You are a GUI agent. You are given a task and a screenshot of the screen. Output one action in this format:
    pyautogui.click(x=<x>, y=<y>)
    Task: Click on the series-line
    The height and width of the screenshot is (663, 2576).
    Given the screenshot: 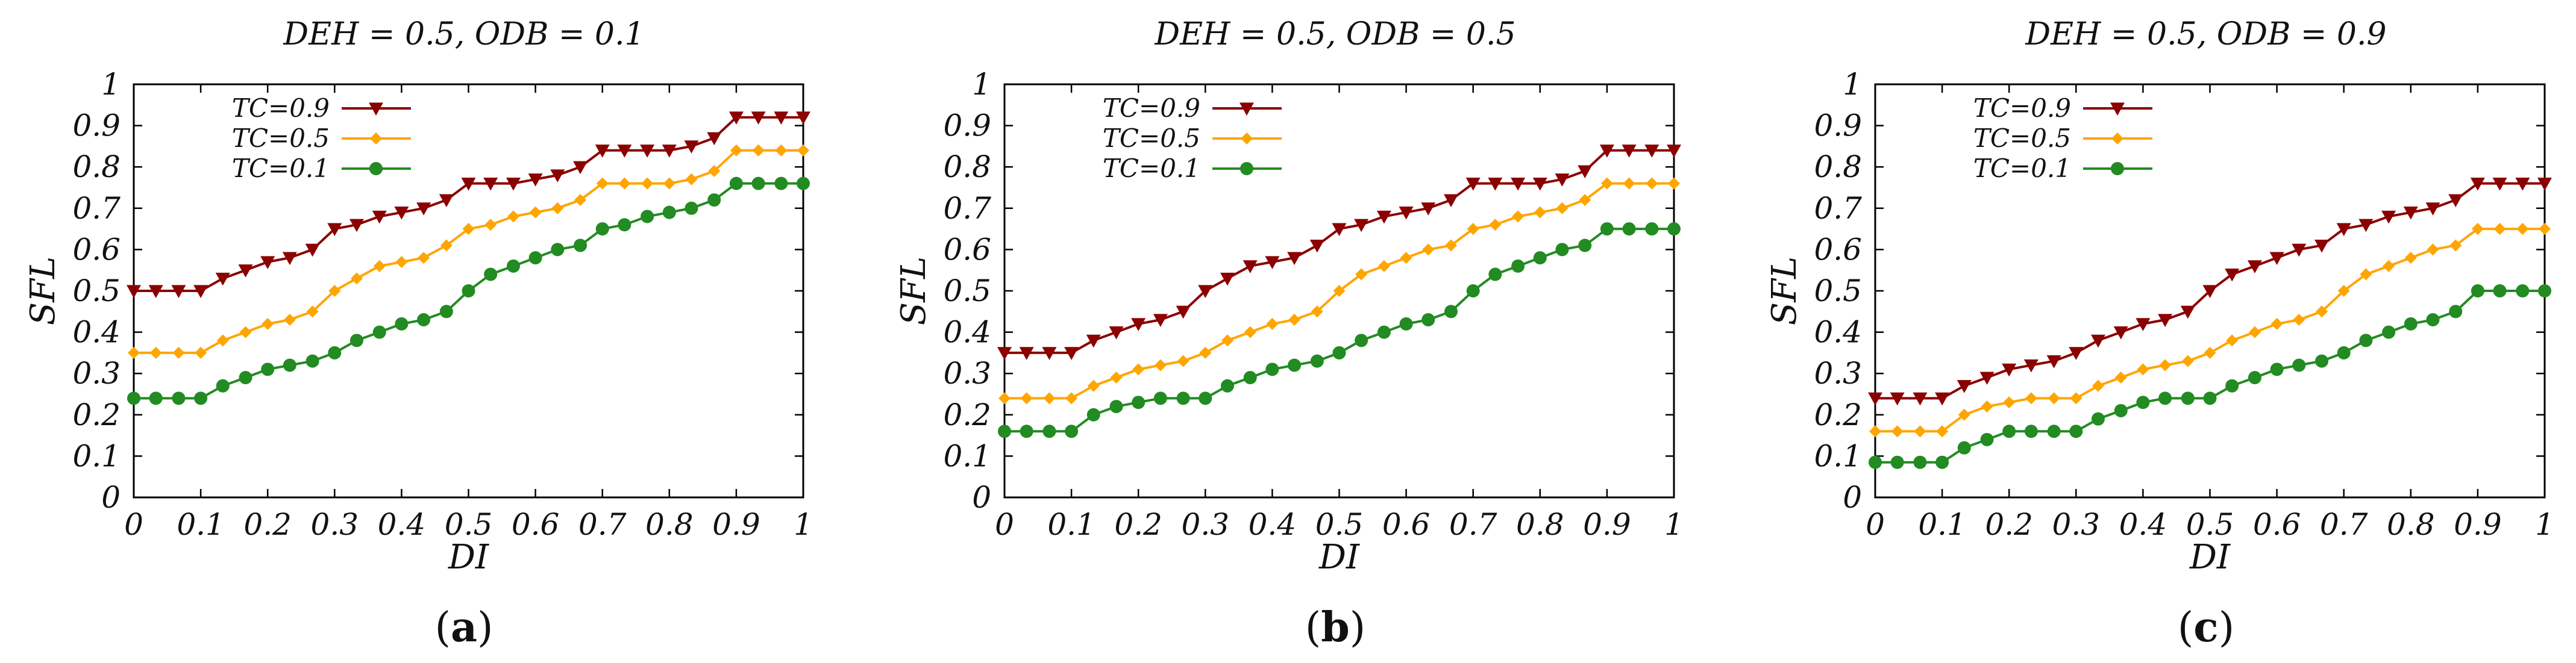 What is the action you would take?
    pyautogui.click(x=1339, y=330)
    